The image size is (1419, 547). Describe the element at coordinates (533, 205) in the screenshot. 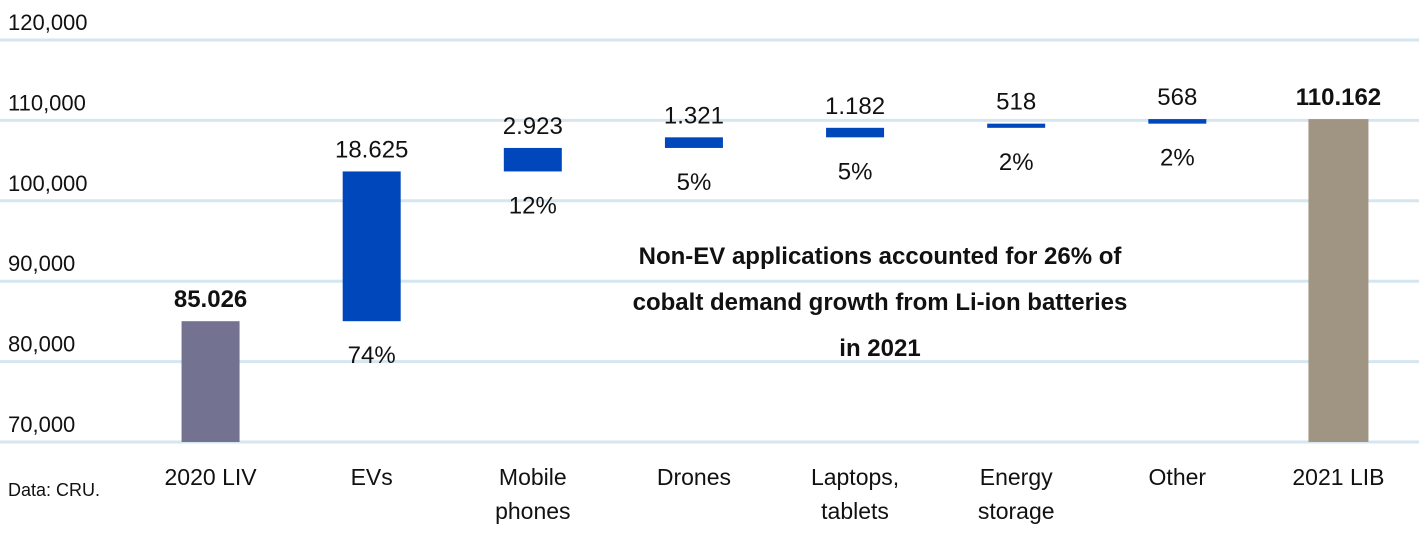

I see `share-label: 12%` at that location.